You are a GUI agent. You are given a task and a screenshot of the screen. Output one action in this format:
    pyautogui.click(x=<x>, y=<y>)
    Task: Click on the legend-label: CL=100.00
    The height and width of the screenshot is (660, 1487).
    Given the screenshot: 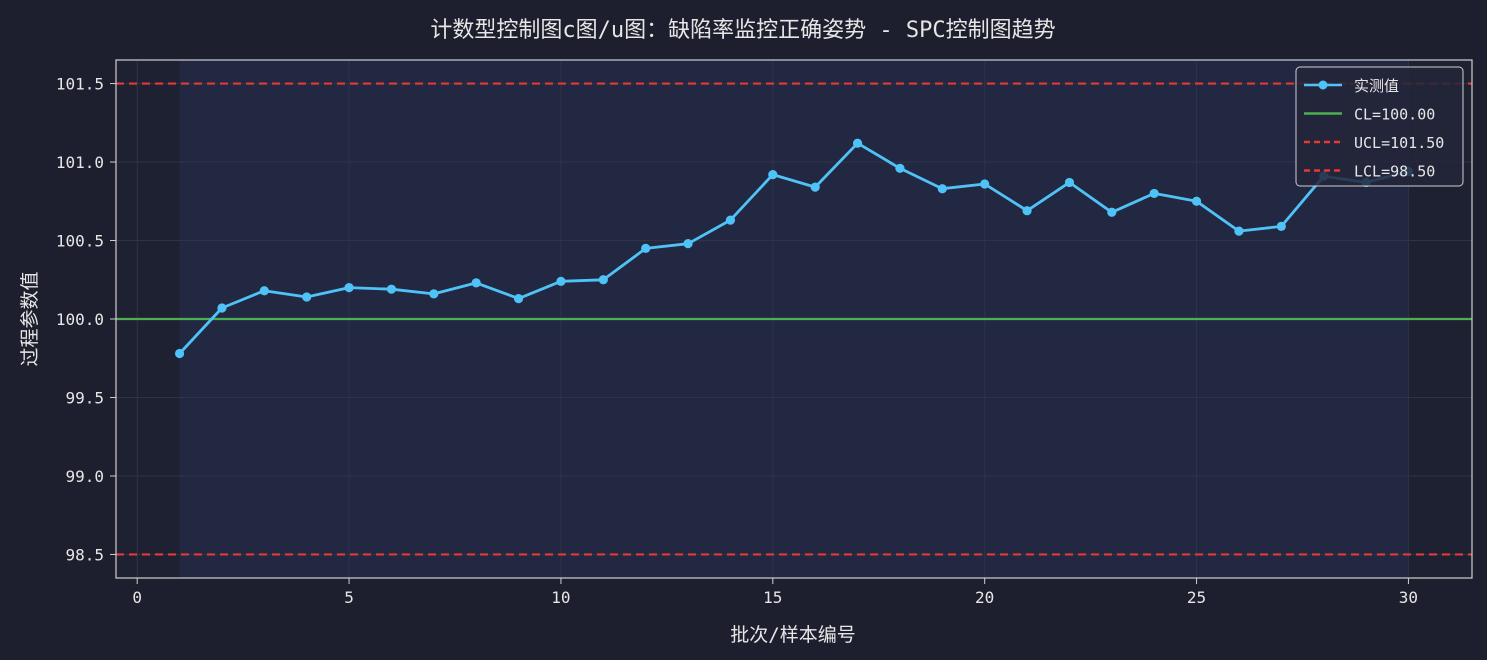 What is the action you would take?
    pyautogui.click(x=1394, y=115)
    